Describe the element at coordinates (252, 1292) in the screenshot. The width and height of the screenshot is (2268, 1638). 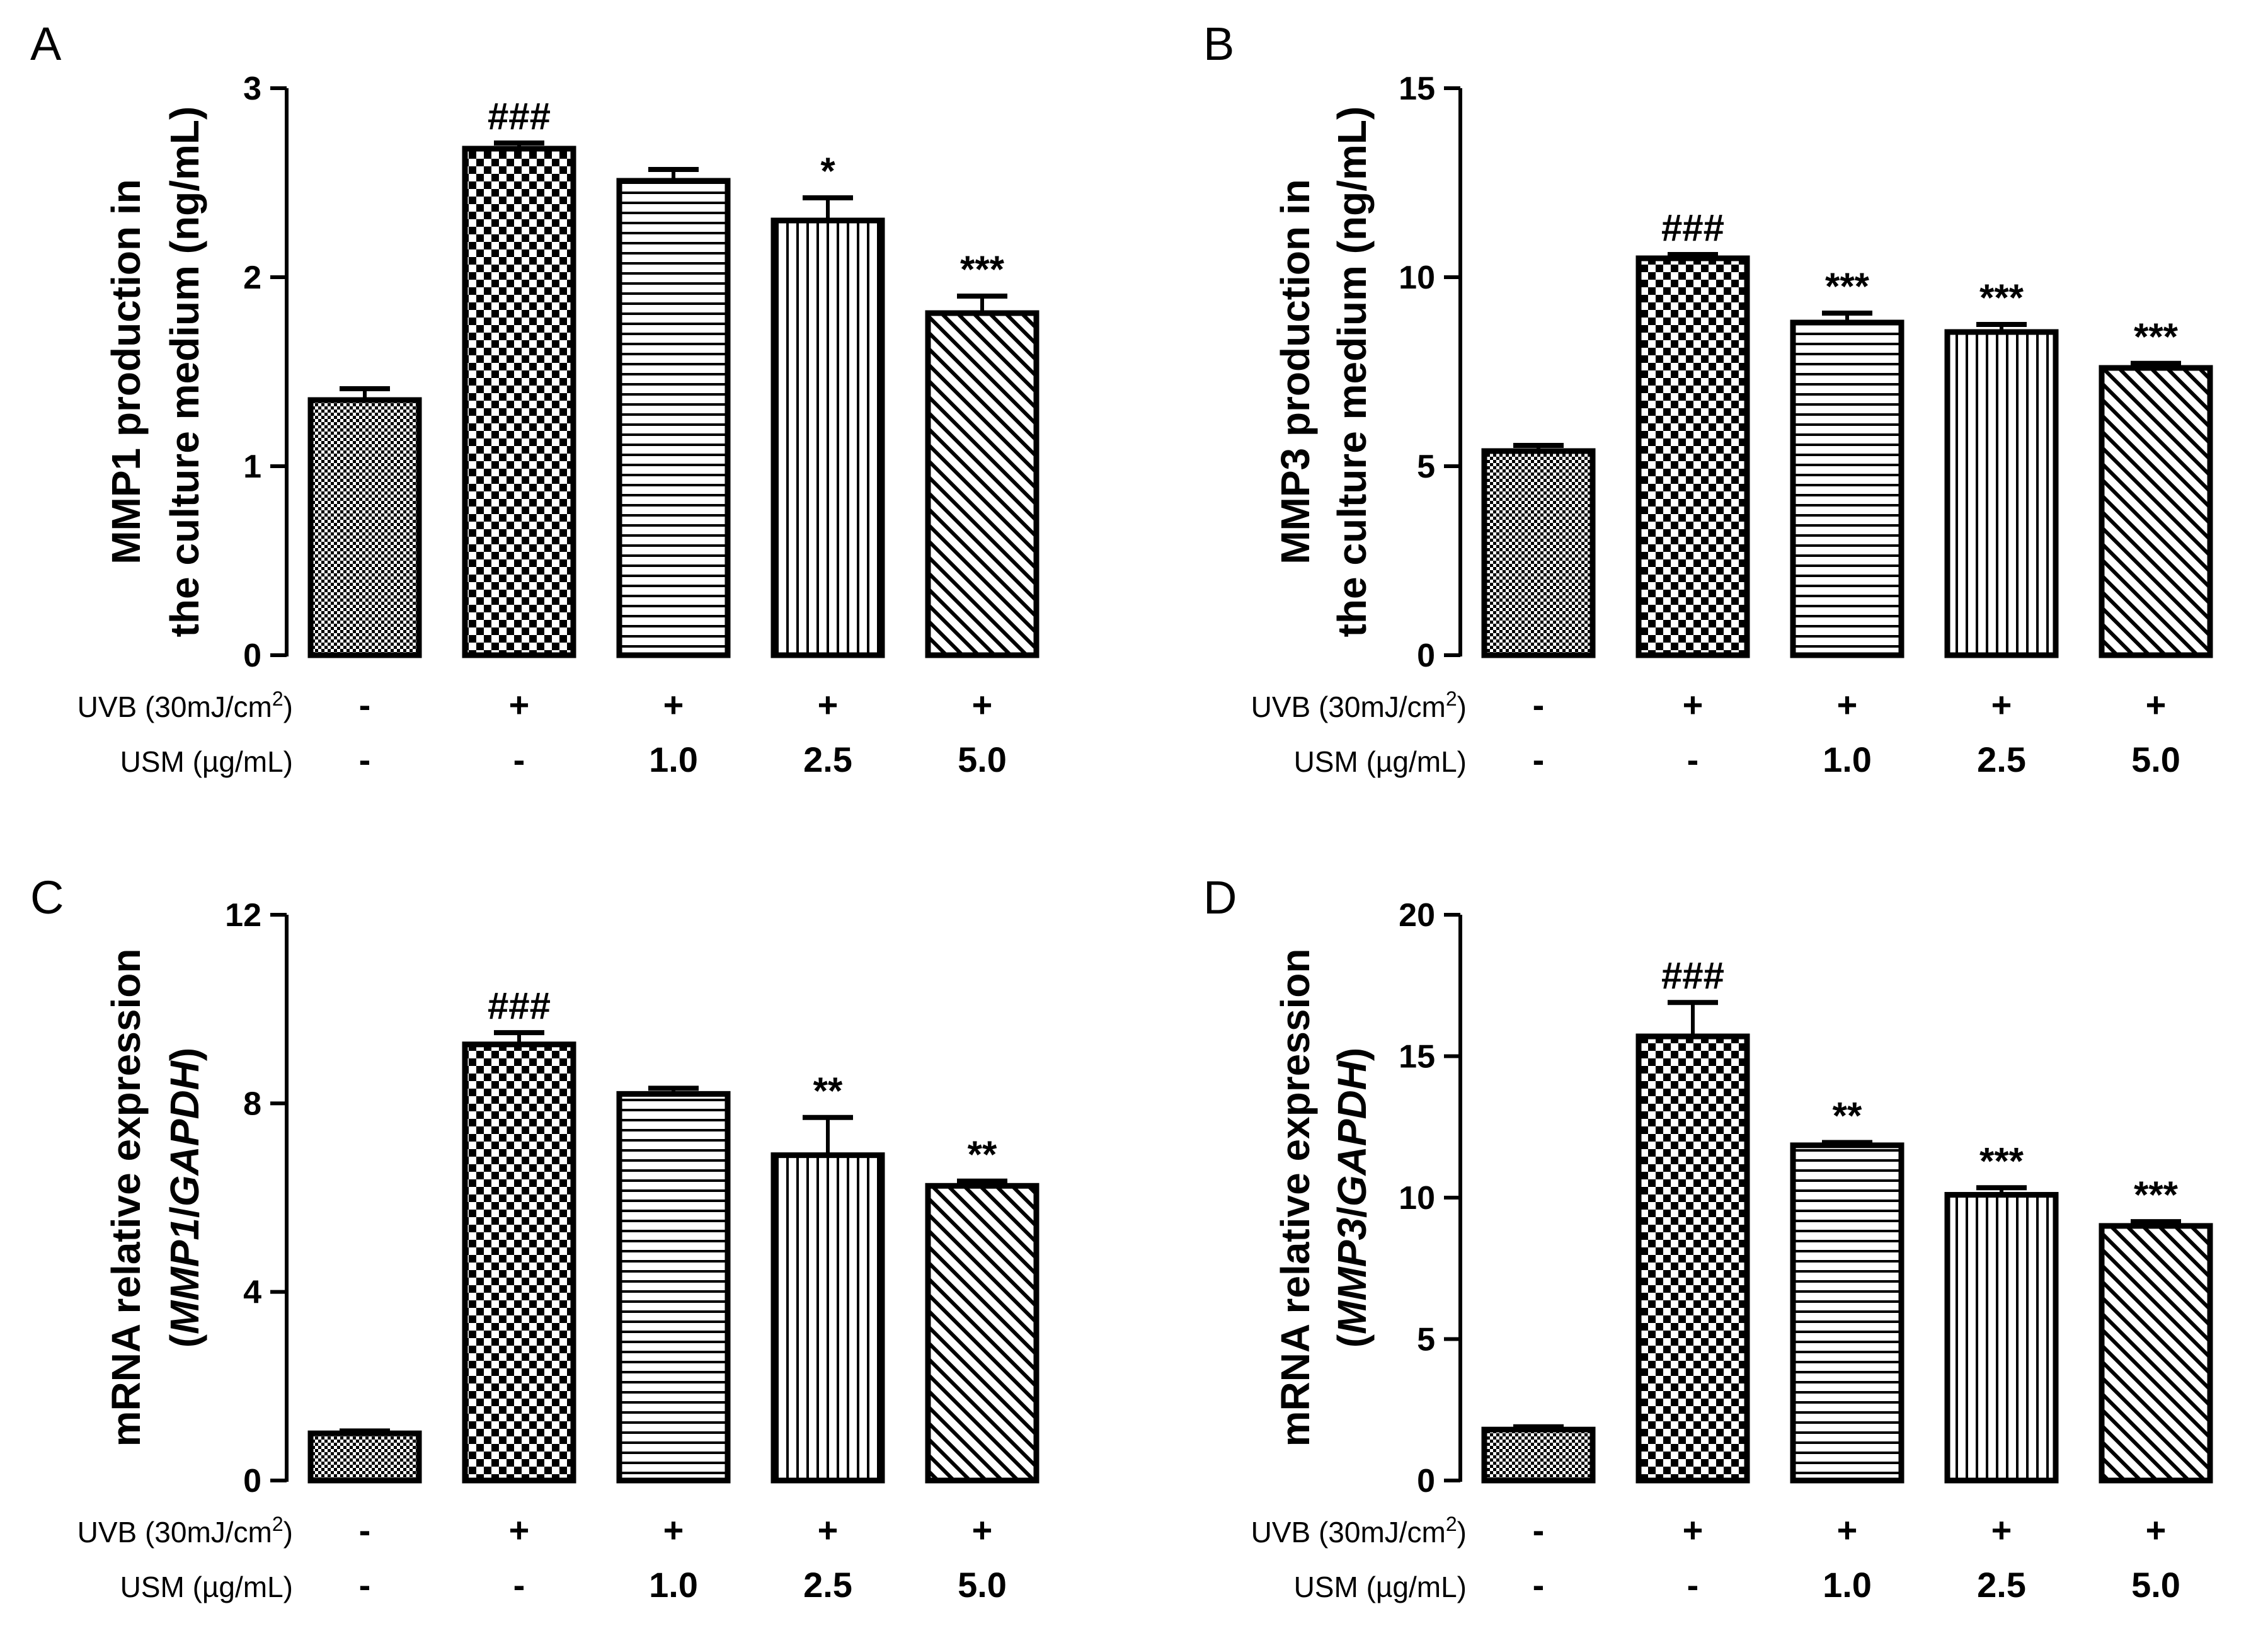
I see `y-tick-label: 4` at that location.